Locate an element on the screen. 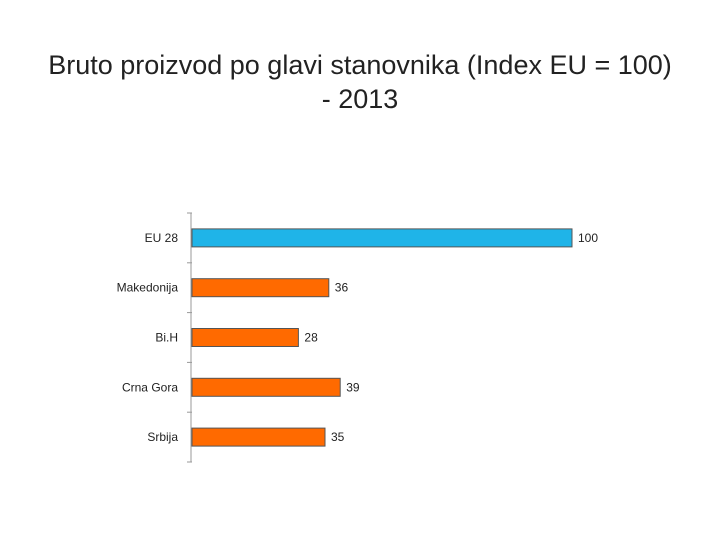 This screenshot has width=720, height=540. bar-crna-gora is located at coordinates (266, 387).